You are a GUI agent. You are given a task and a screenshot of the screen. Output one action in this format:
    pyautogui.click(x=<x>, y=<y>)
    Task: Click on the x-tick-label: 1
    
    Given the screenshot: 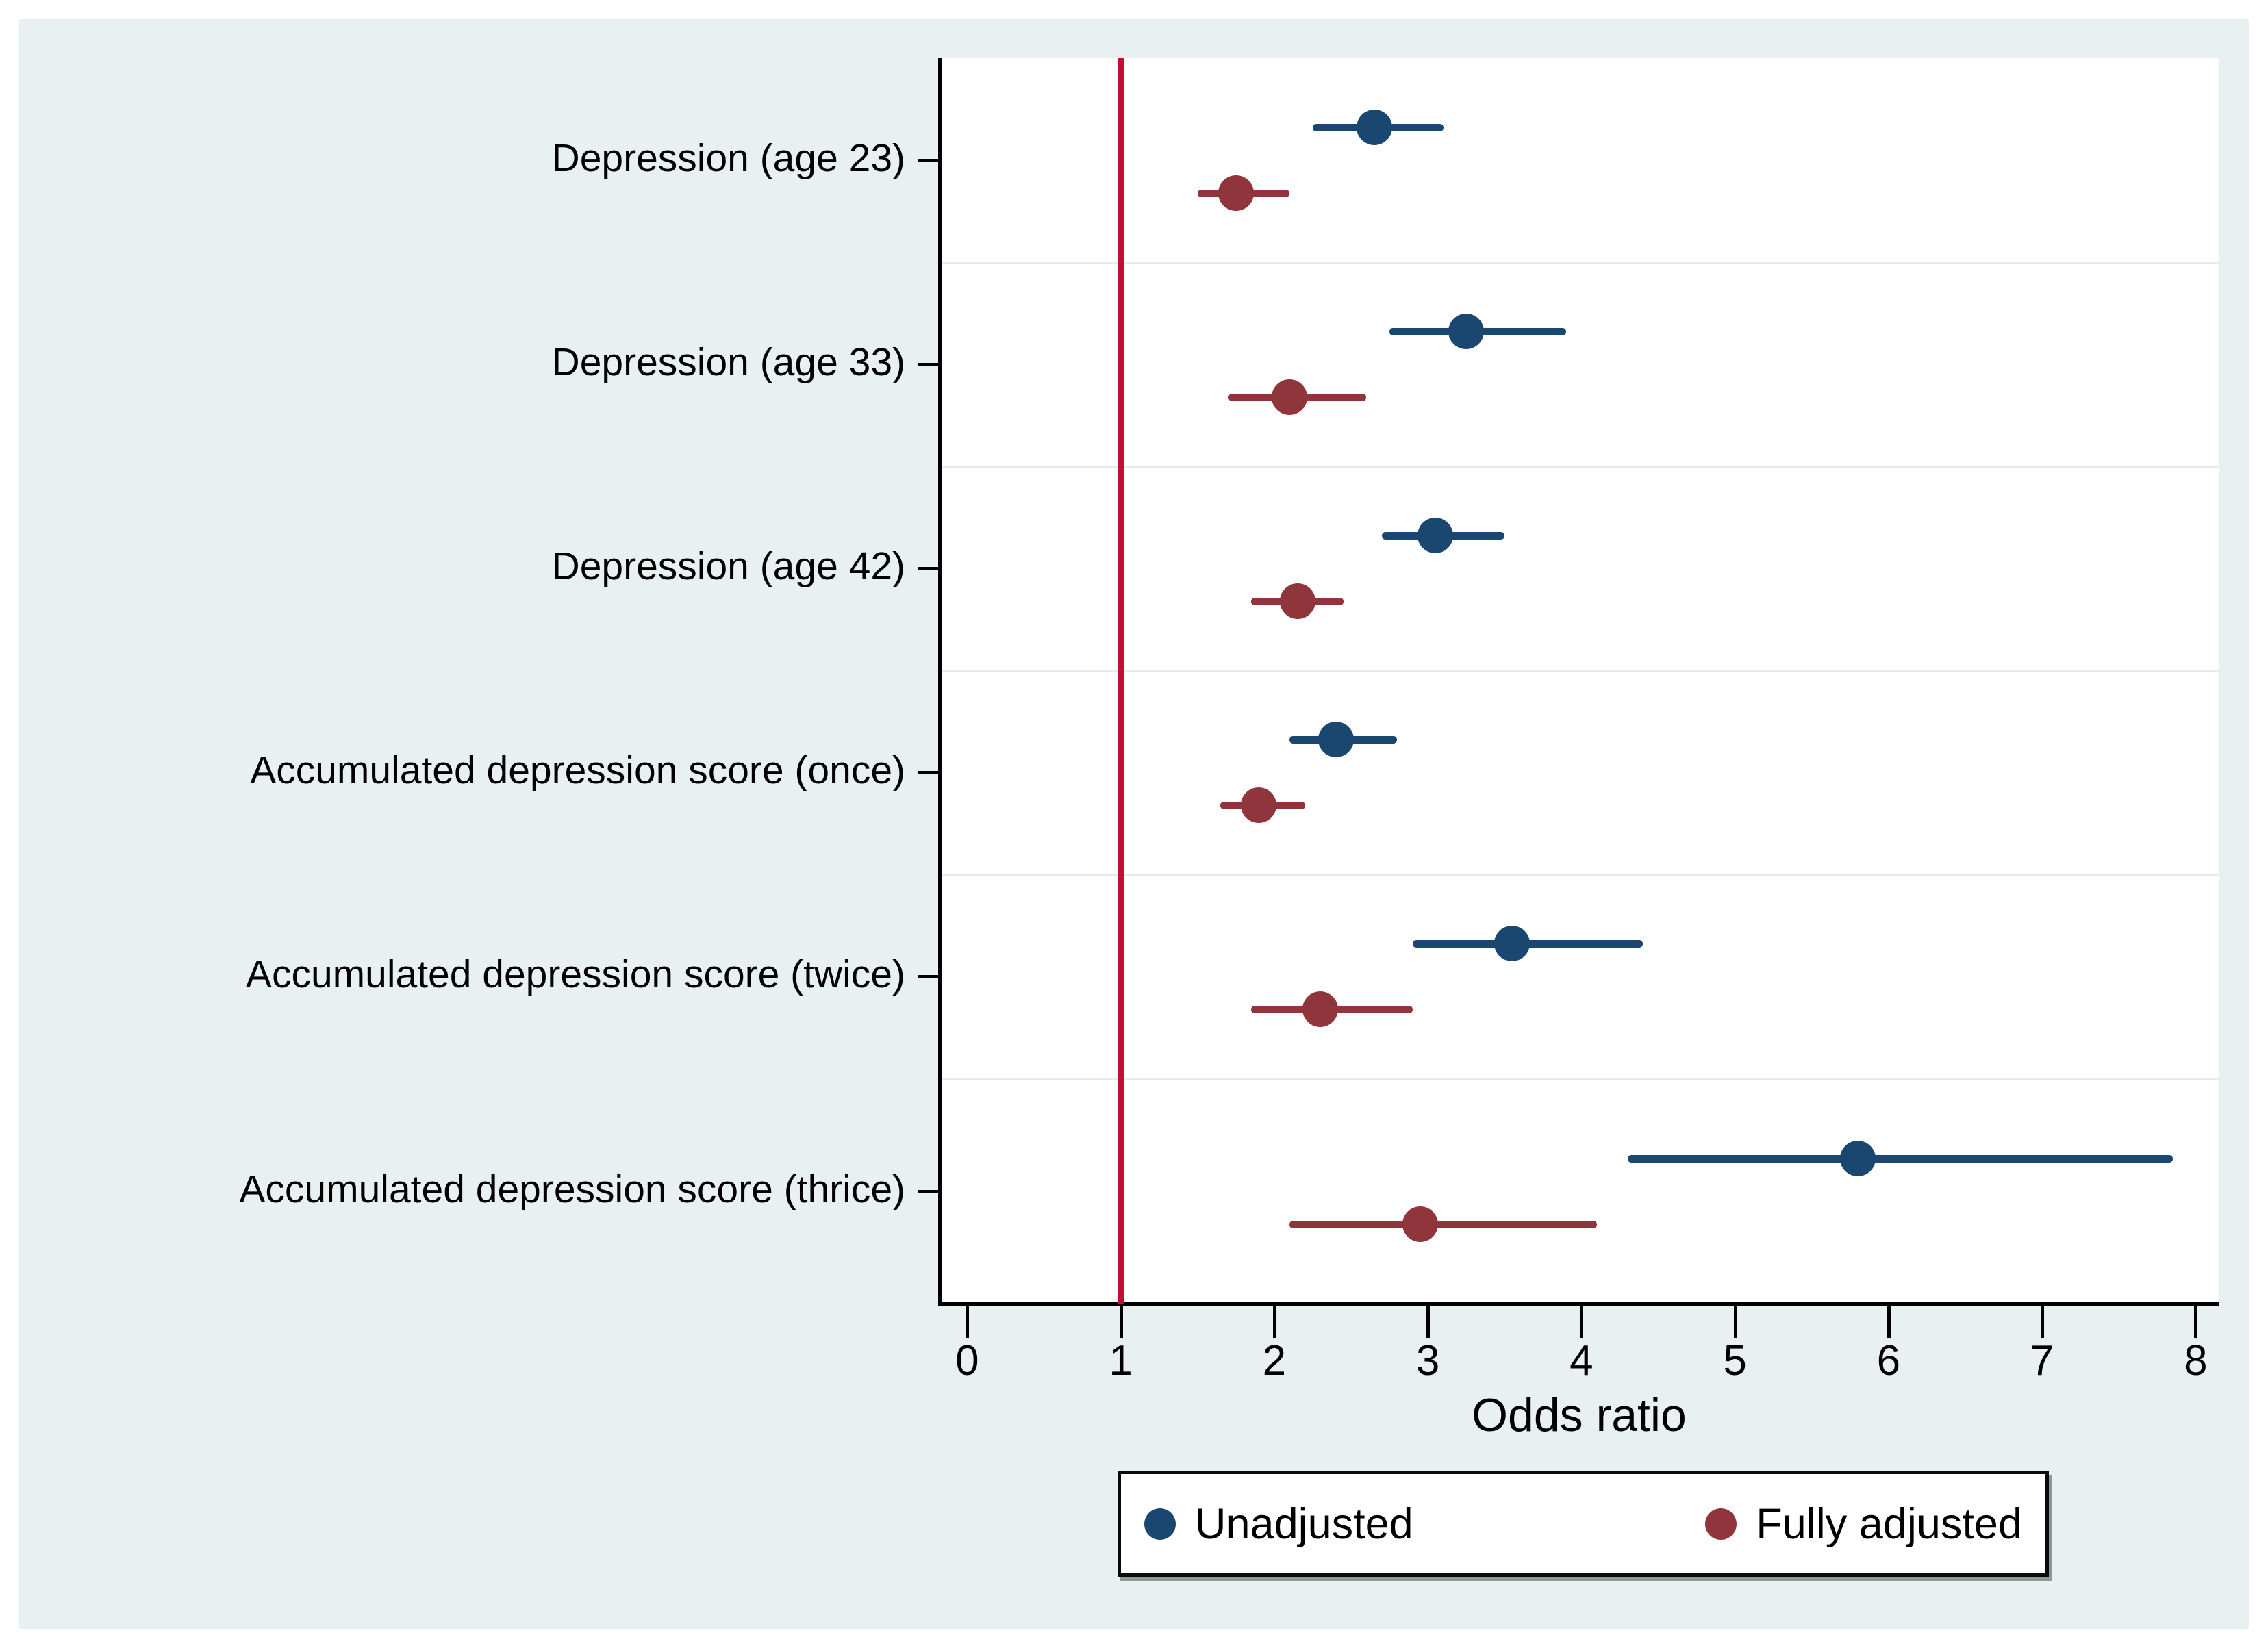 What is the action you would take?
    pyautogui.click(x=1121, y=1360)
    